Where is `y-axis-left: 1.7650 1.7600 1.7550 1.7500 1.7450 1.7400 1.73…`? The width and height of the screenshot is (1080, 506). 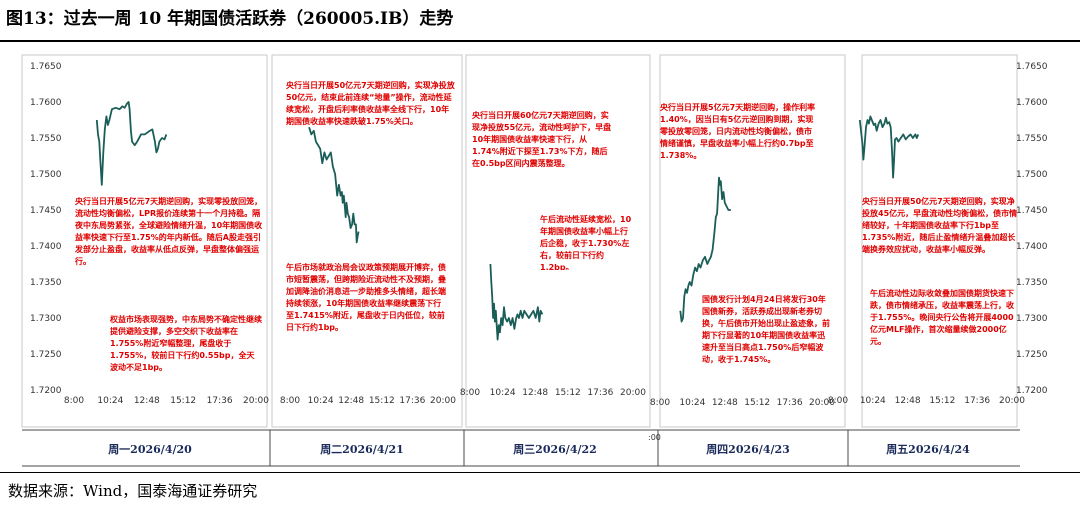
y-axis-left: 1.7650 1.7600 1.7550 1.7500 1.7450 1.7400 1.73… is located at coordinates (46, 229).